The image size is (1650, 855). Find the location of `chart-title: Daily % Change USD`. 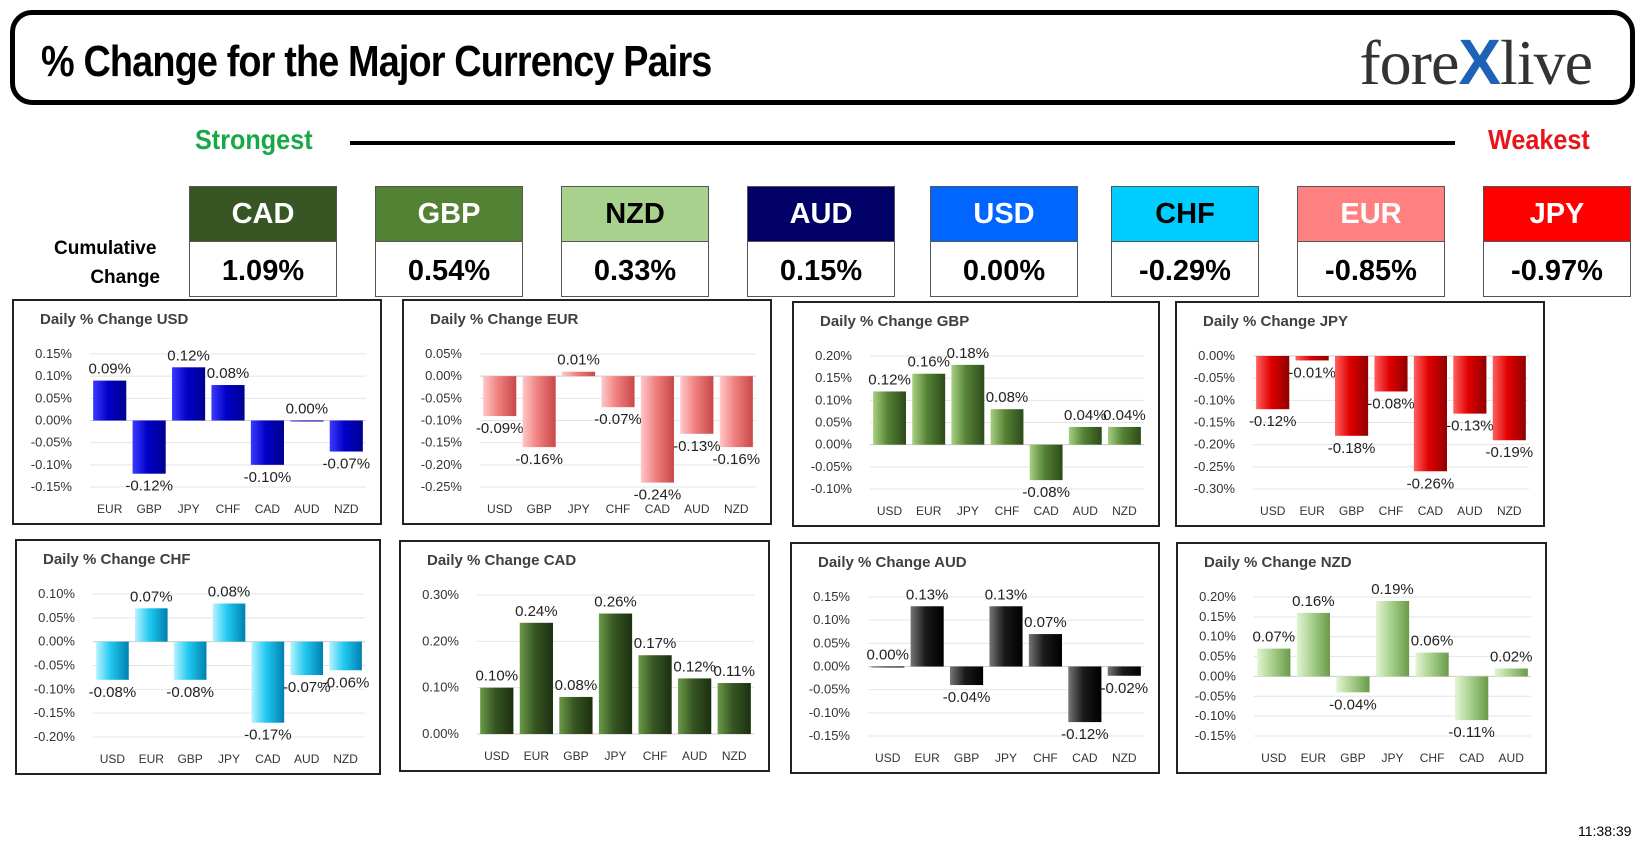

chart-title: Daily % Change USD is located at coordinates (114, 319).